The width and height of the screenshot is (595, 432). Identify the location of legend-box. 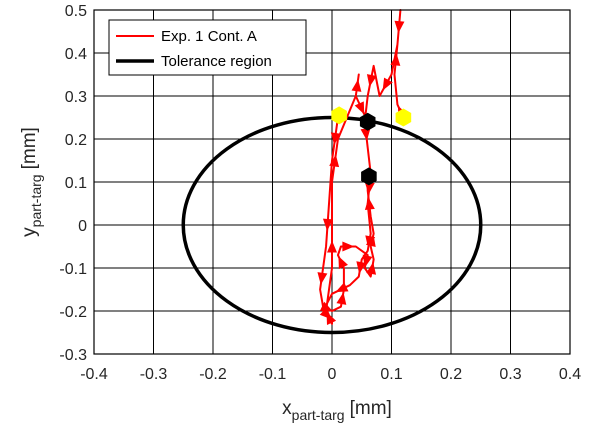
(207, 47).